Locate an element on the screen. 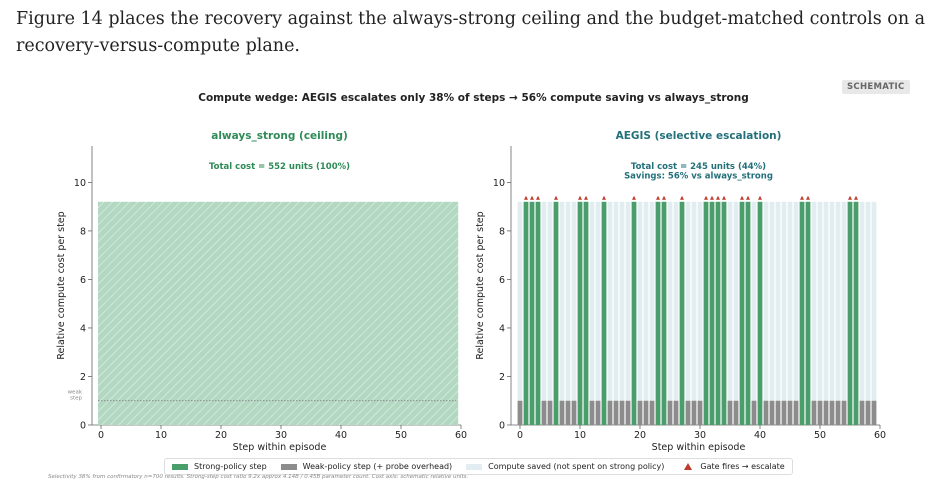 The width and height of the screenshot is (947, 487). cost-annotation: Savings: 56% vs always_strong is located at coordinates (698, 177).